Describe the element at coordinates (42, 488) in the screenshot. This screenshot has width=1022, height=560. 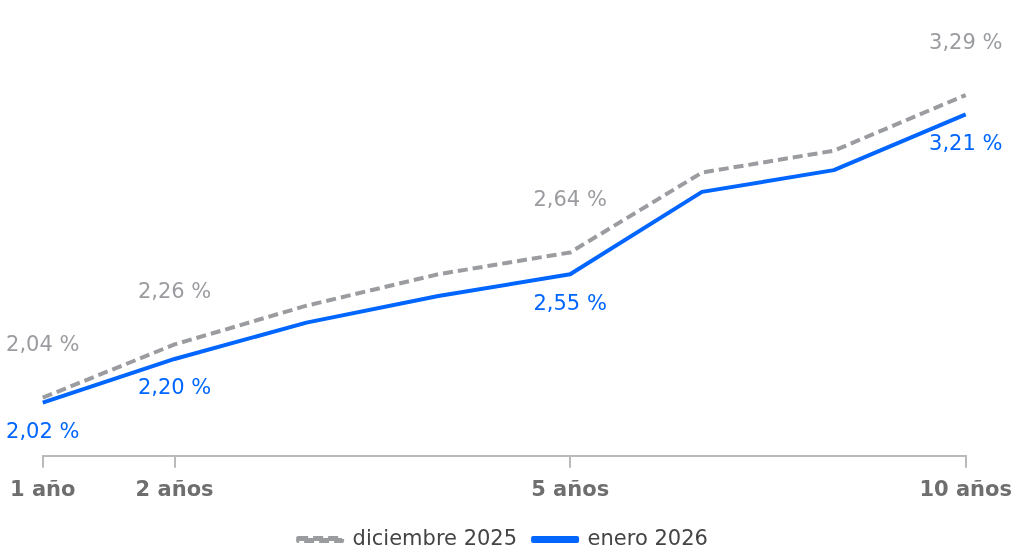
I see `x-tick-label: 1 año` at that location.